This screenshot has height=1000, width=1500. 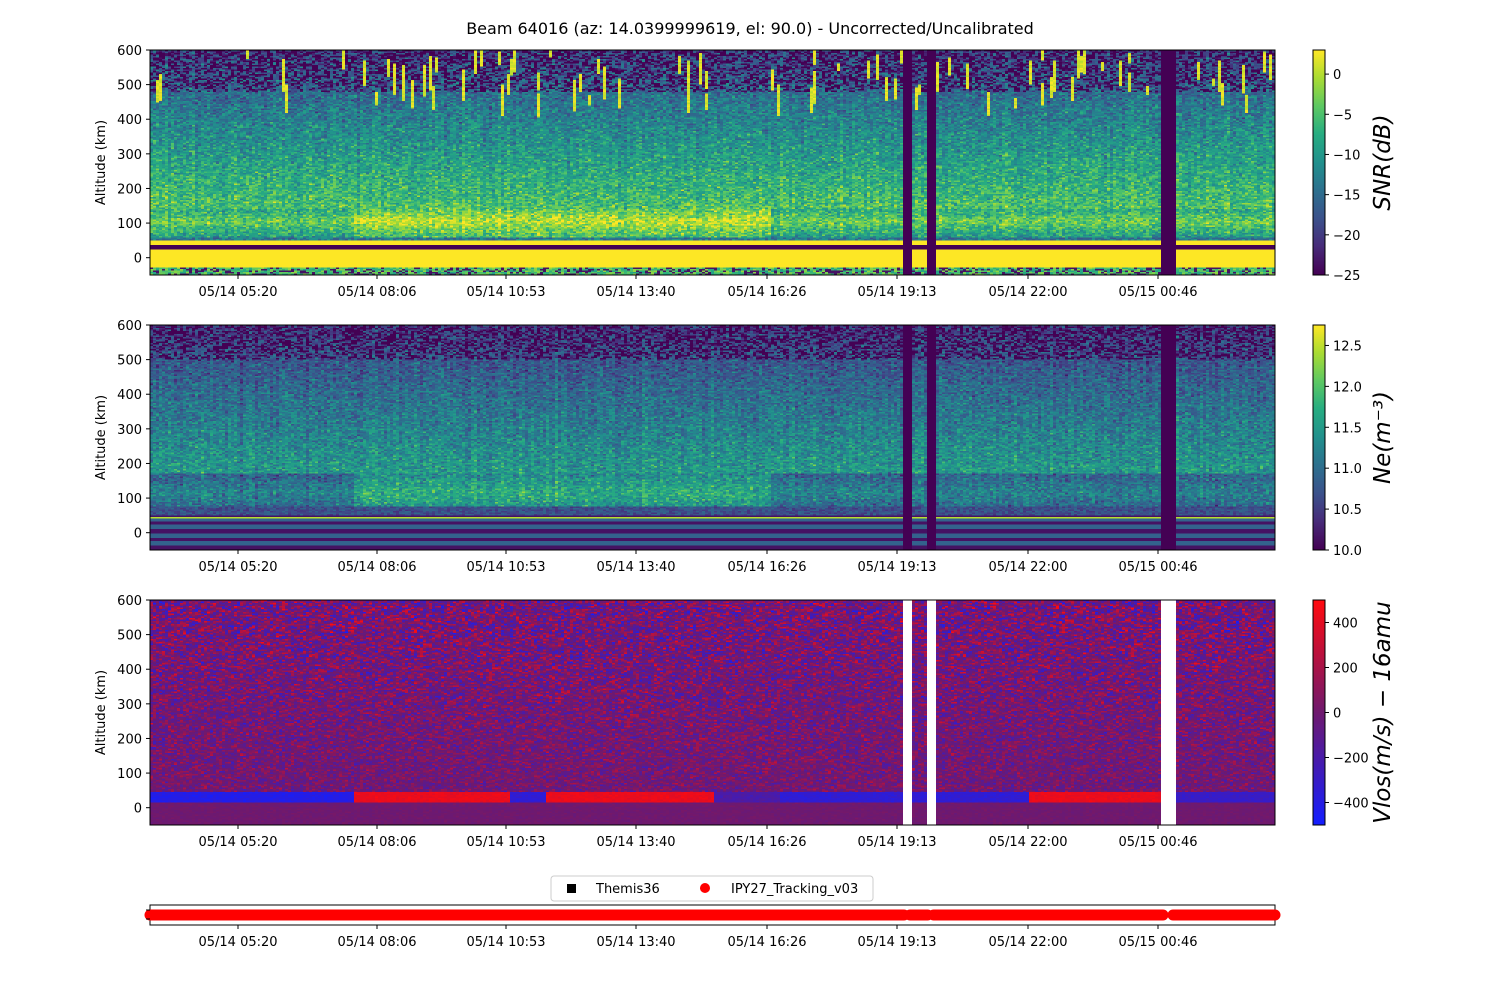 I want to click on colorbar-snr, so click(x=1319, y=162).